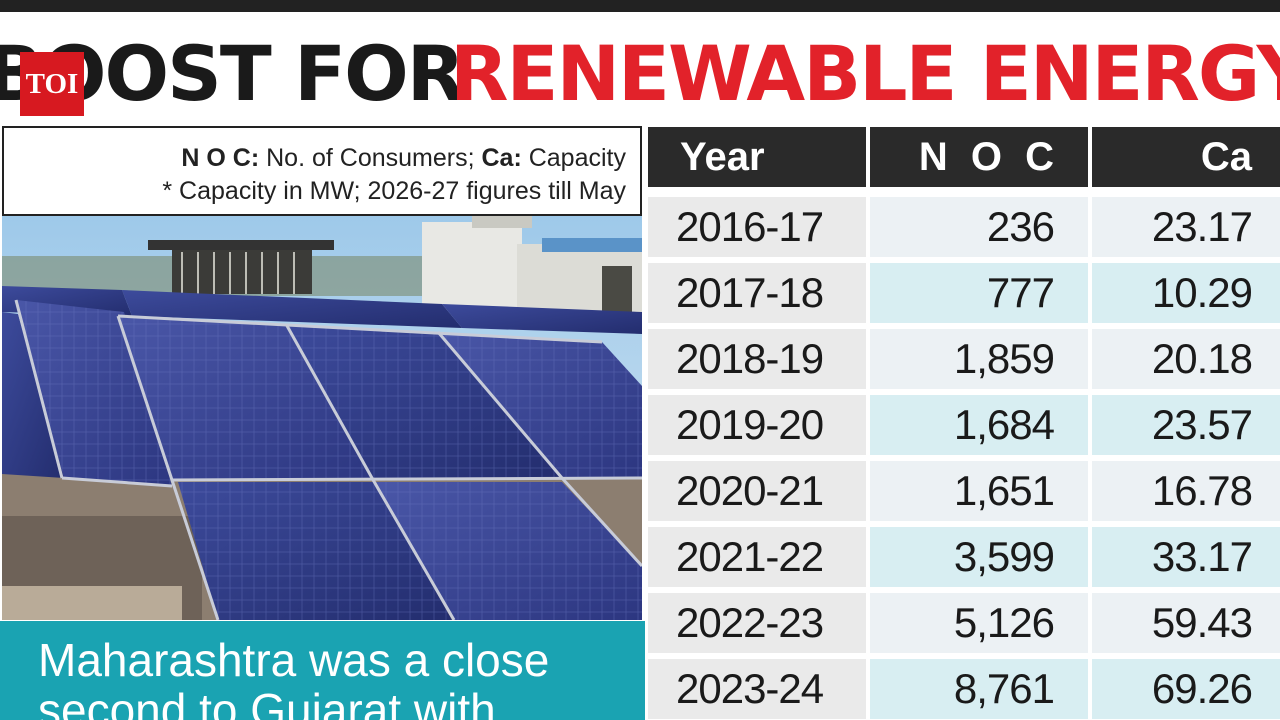 This screenshot has width=1280, height=720. I want to click on table-row: 2019-20 1,684 23.57, so click(962, 425).